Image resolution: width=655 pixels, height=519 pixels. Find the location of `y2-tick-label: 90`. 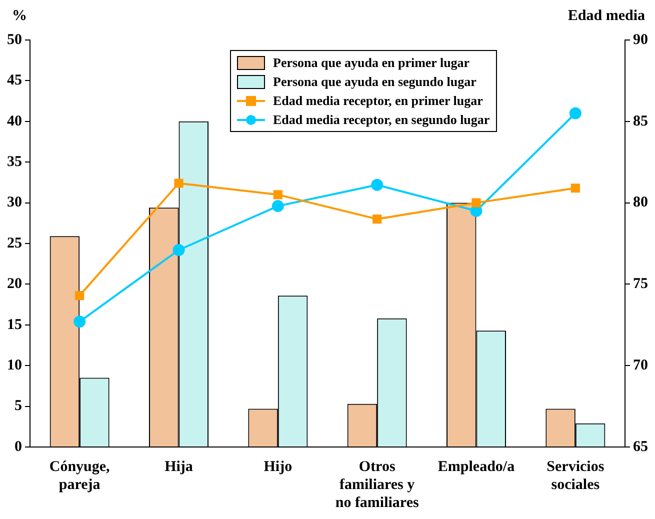

y2-tick-label: 90 is located at coordinates (640, 40).